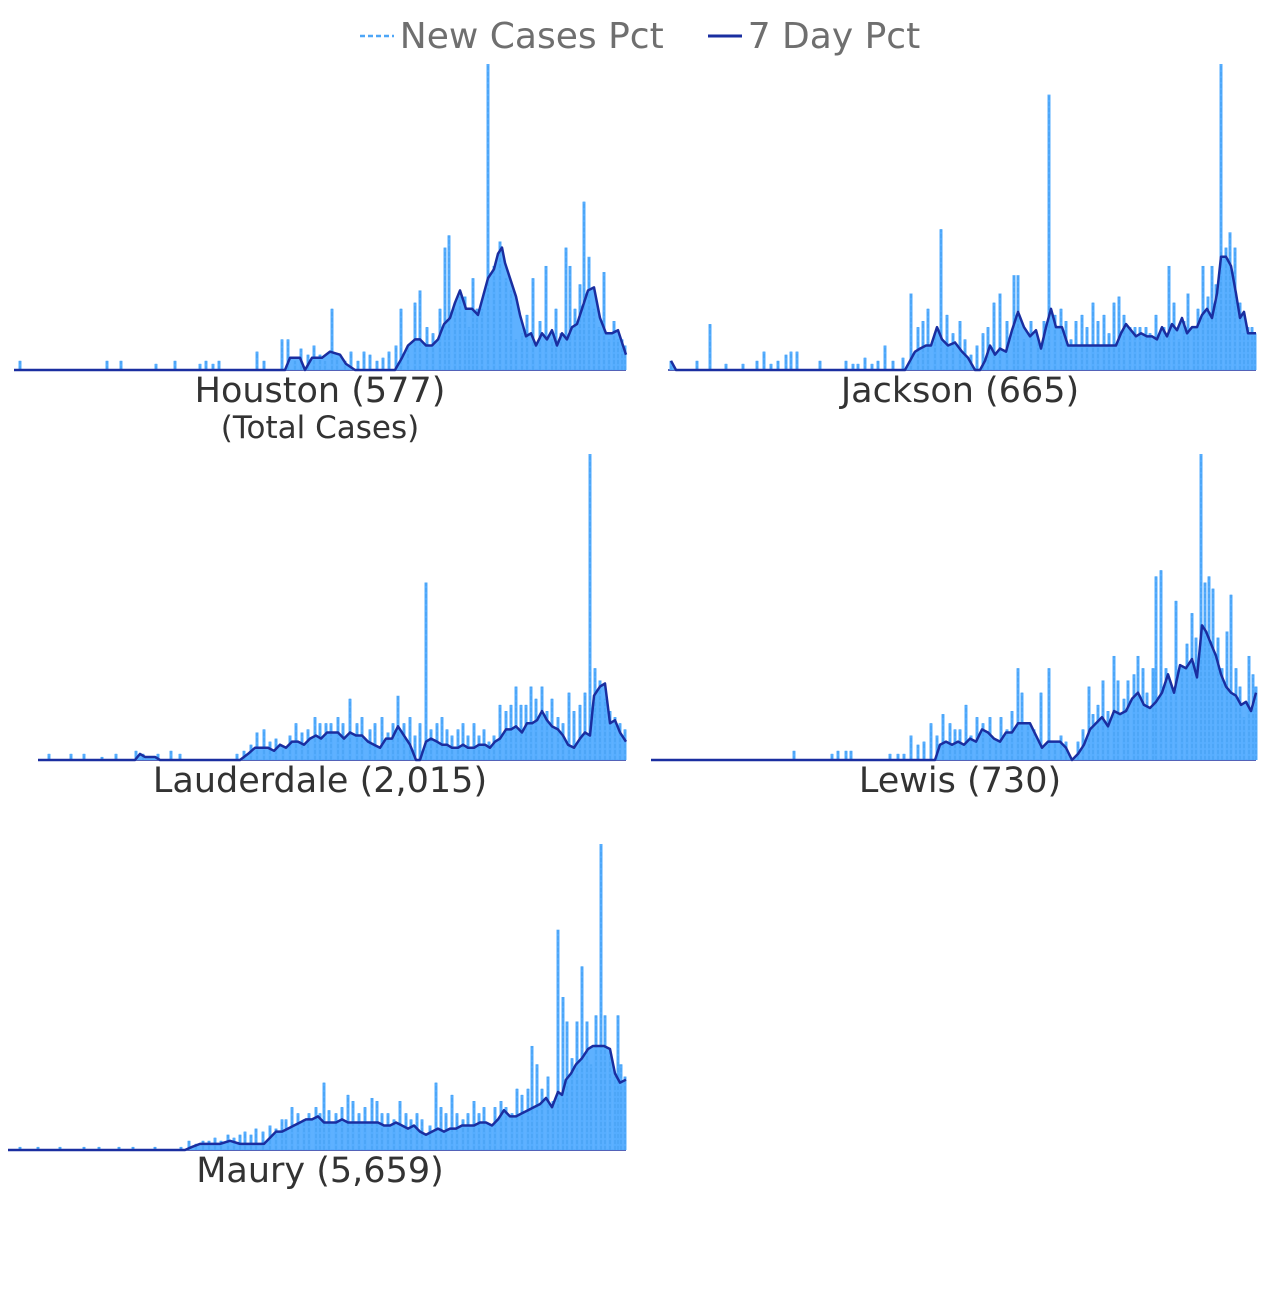 This screenshot has height=1290, width=1280. I want to click on panel-title-lauderdale: Lauderdale (2,015), so click(320, 781).